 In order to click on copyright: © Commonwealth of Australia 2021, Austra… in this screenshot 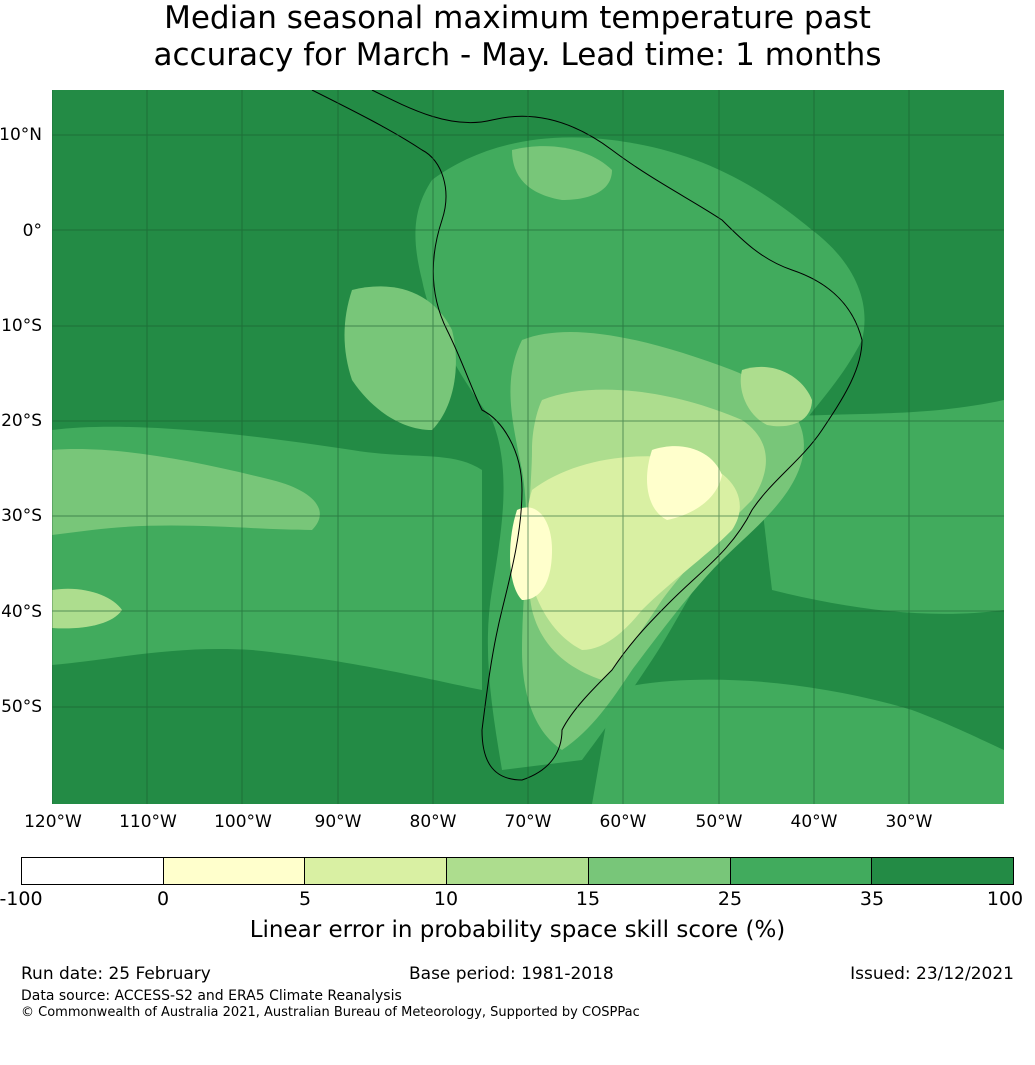, I will do `click(330, 1012)`.